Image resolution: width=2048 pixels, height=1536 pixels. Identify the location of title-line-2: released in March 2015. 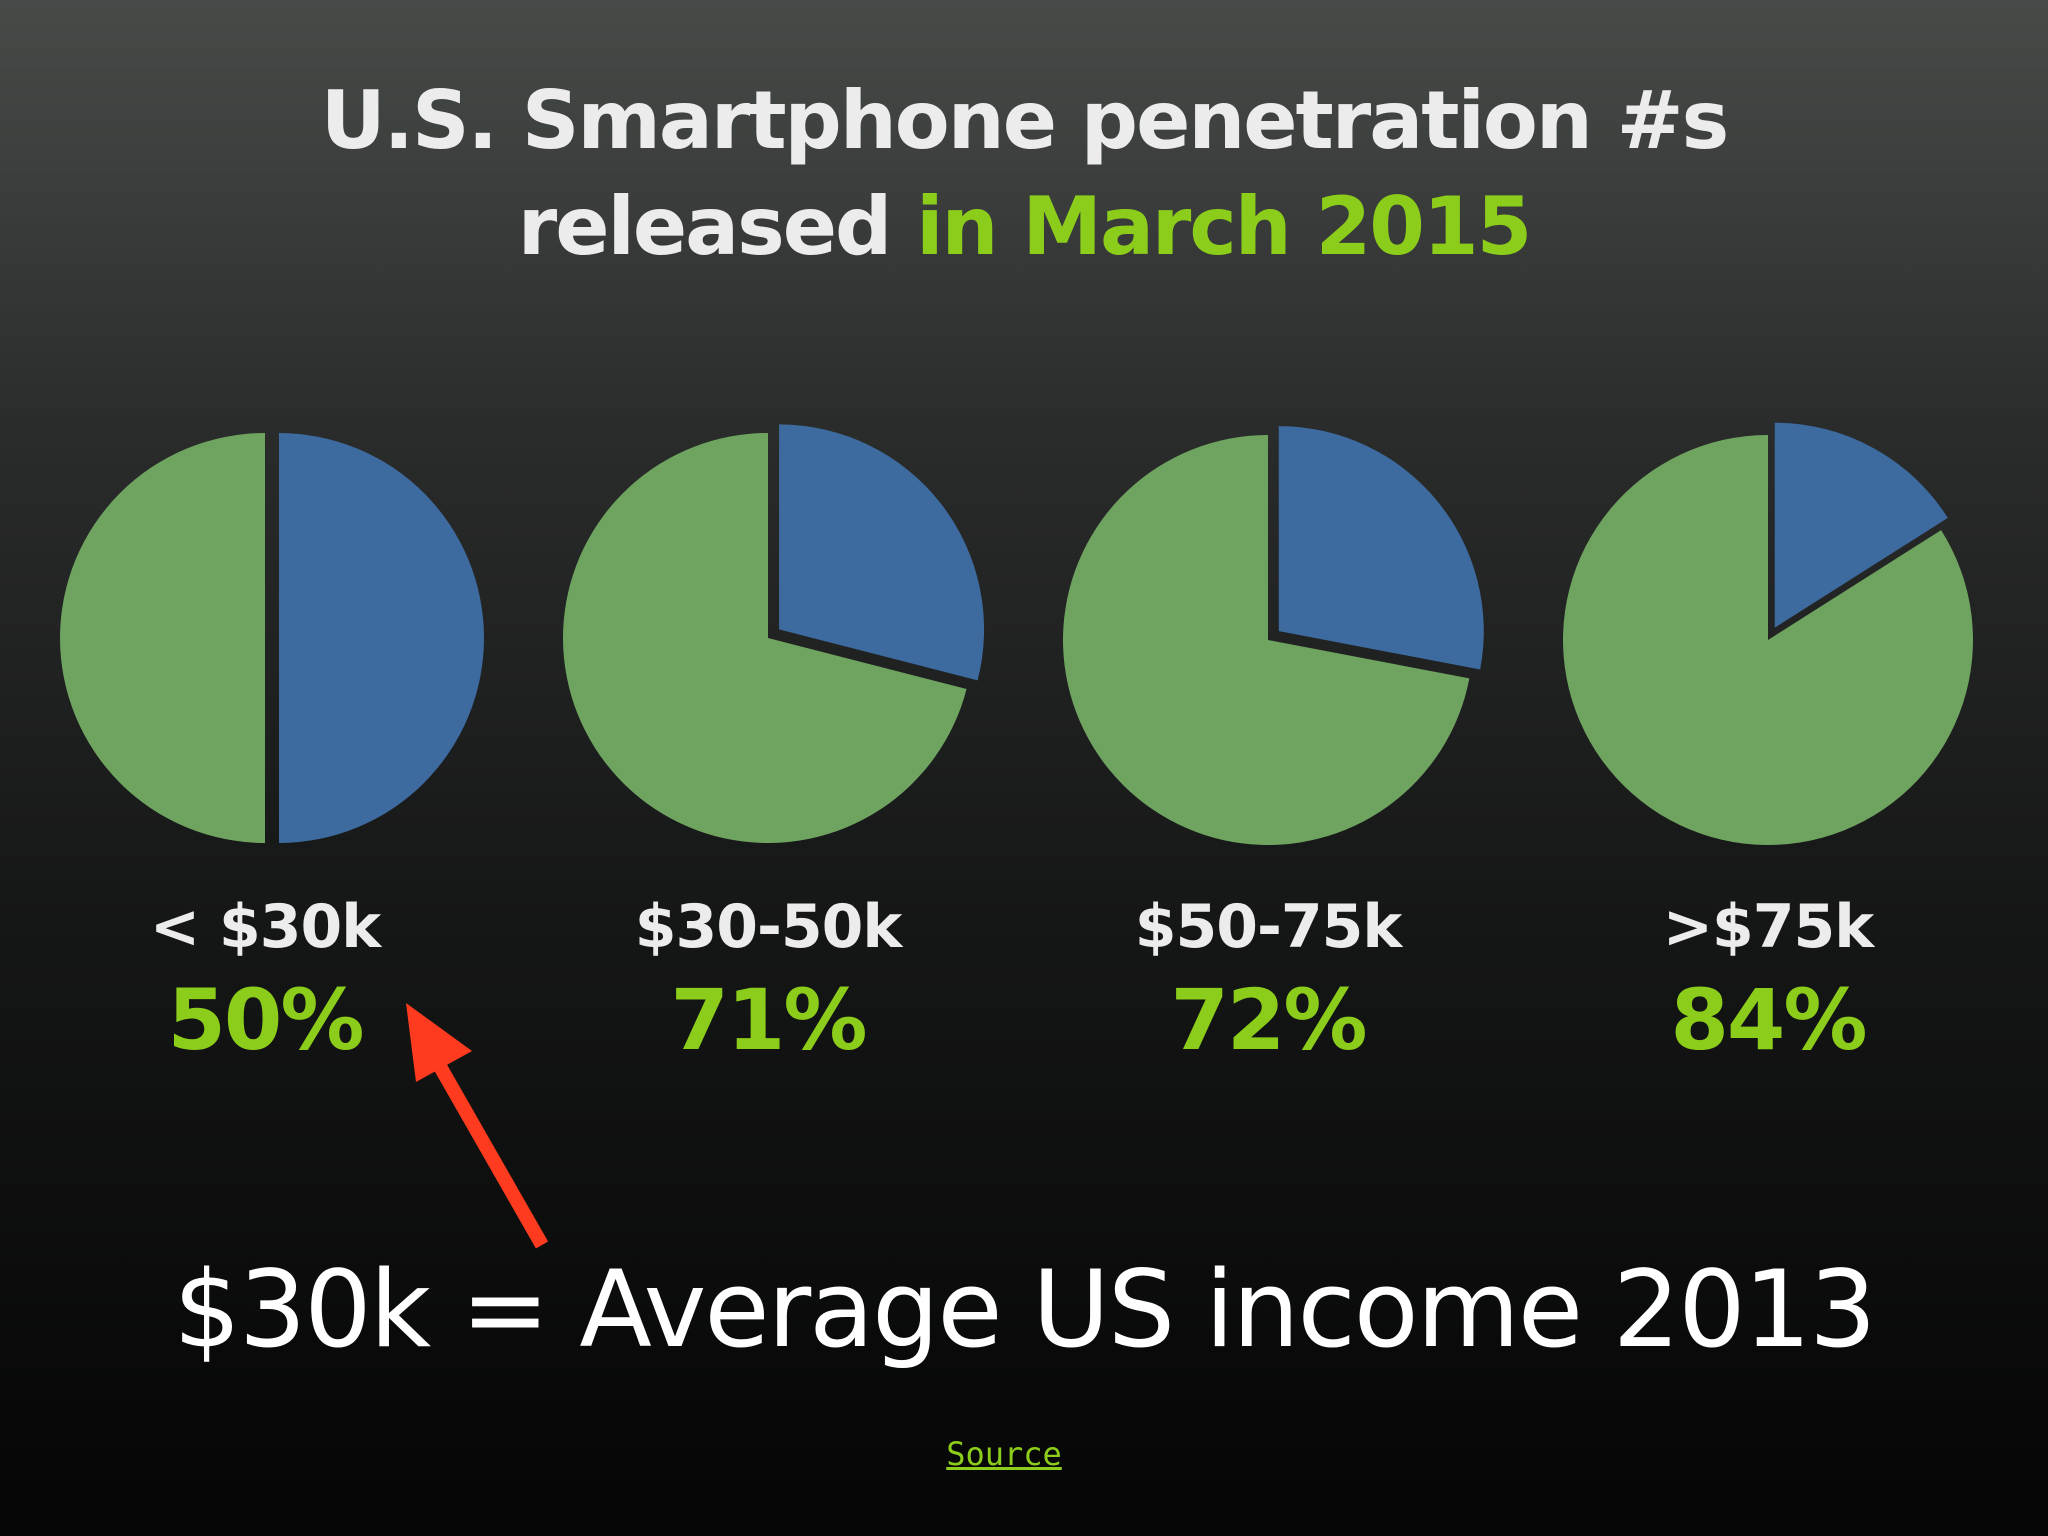
(1024, 227).